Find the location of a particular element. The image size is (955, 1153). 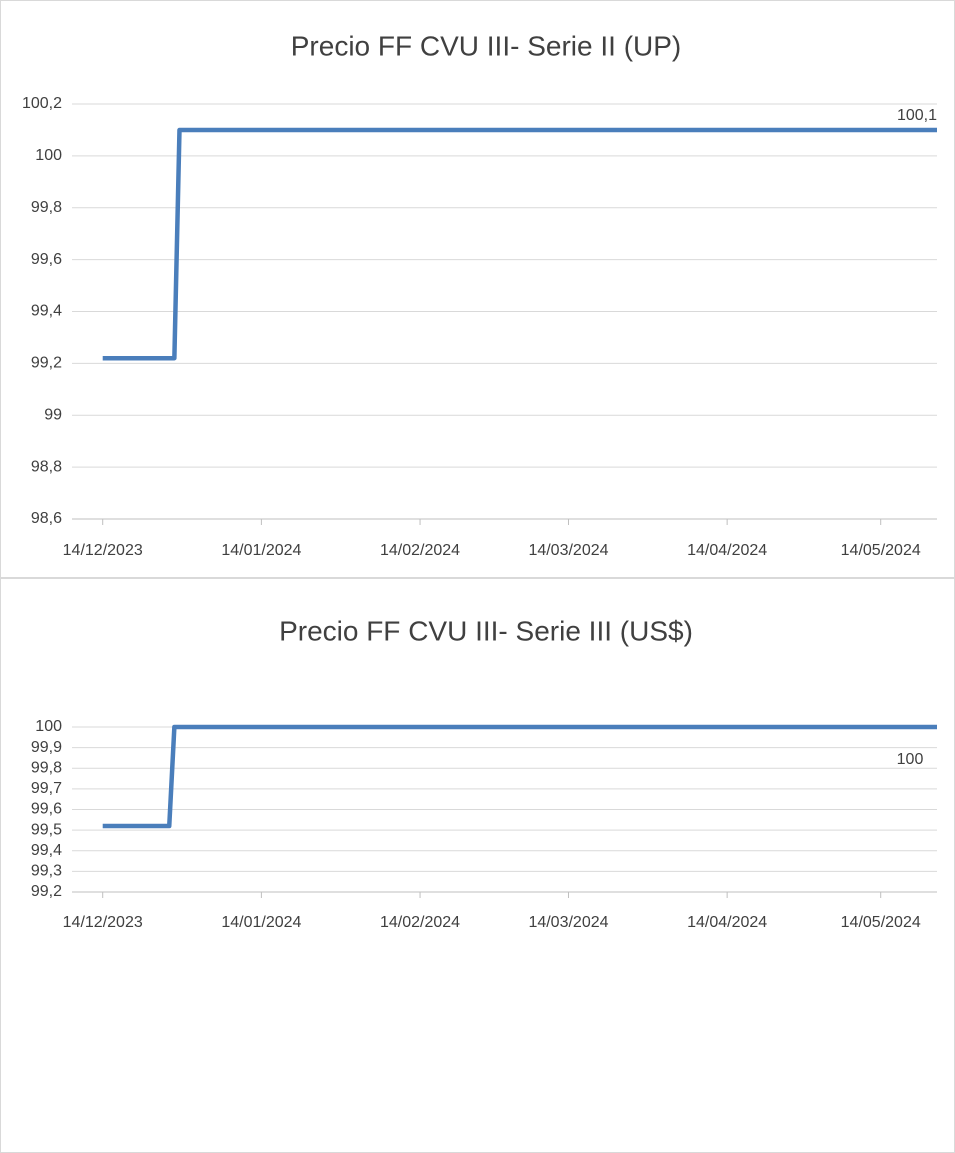

y-tick-label: 99,9 is located at coordinates (46, 747).